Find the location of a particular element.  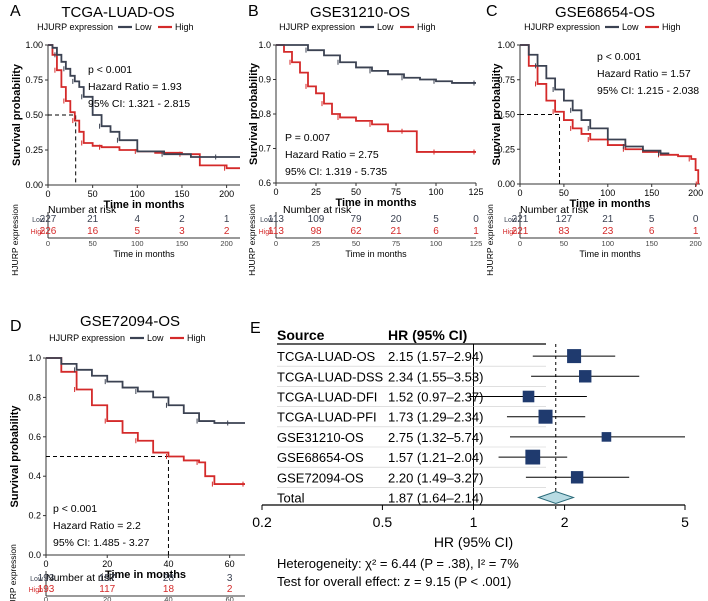

study-label: TCGA-LUAD-DFI is located at coordinates (327, 397).